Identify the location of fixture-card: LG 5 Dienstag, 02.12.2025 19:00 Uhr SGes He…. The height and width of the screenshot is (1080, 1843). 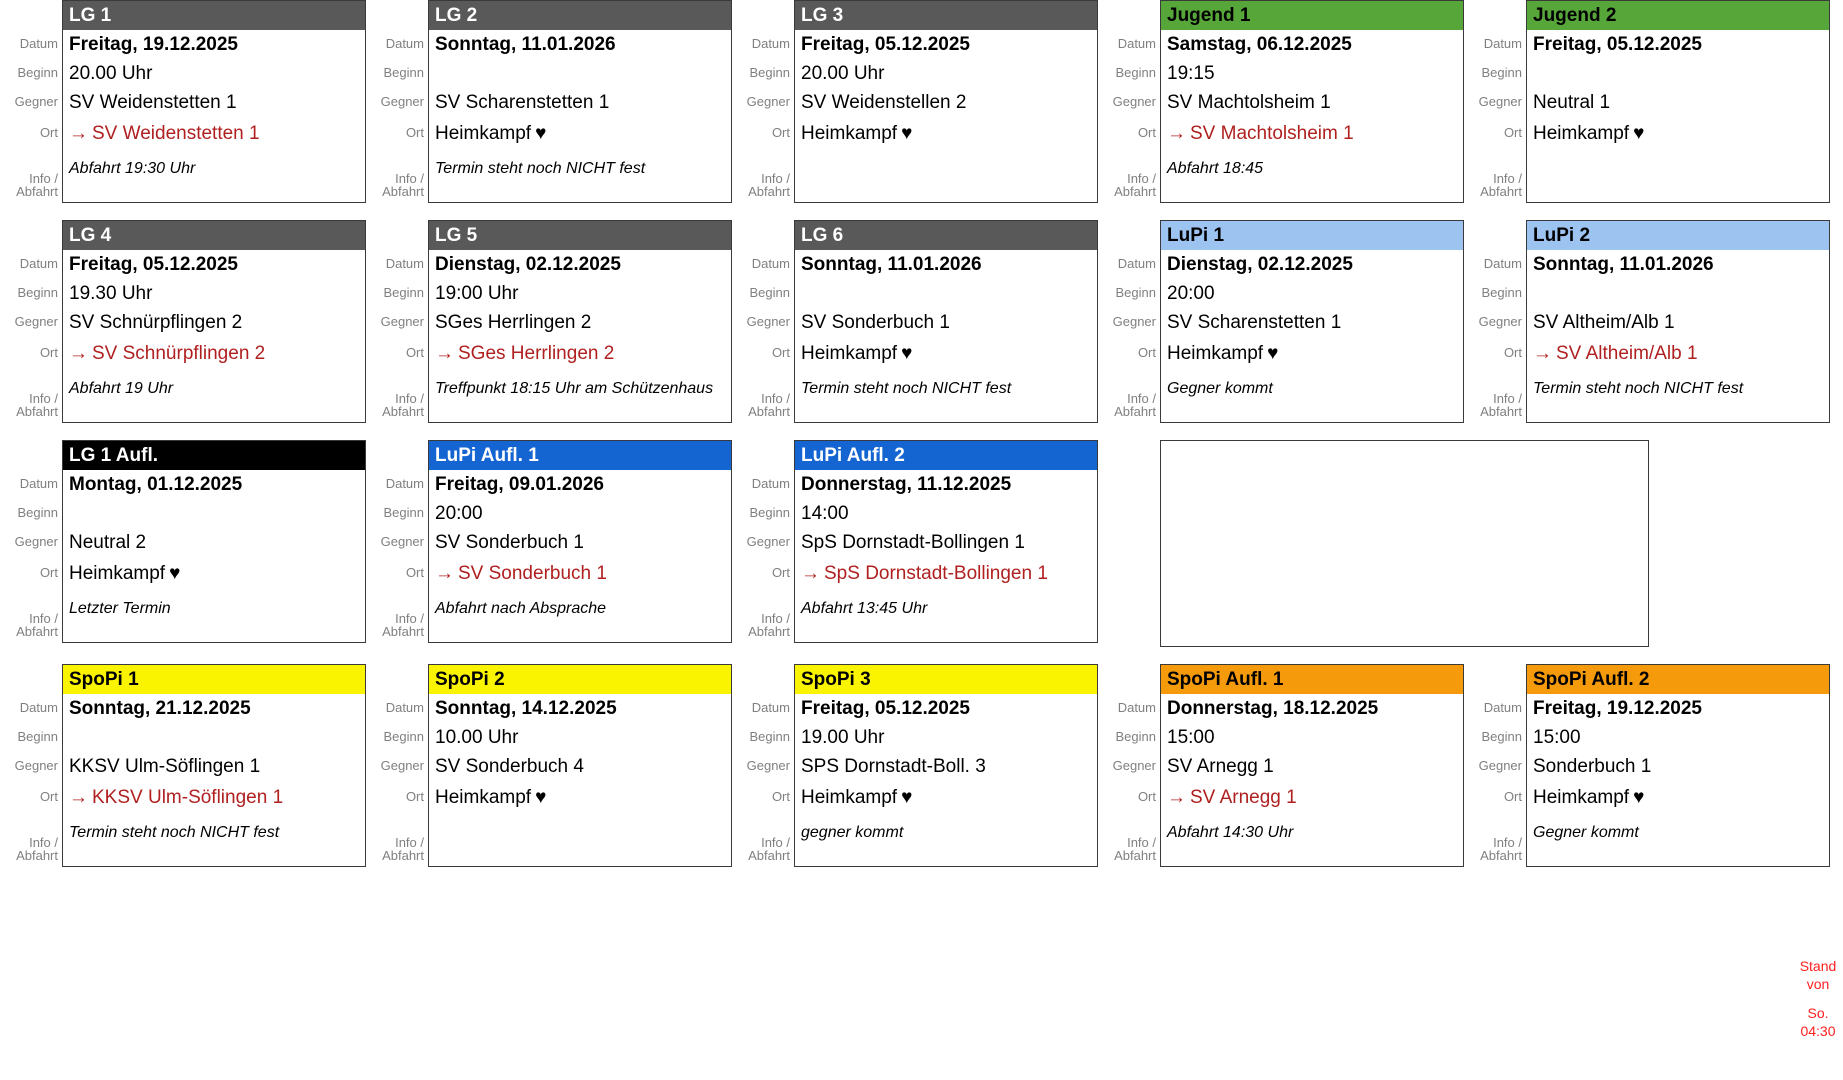
(580, 321).